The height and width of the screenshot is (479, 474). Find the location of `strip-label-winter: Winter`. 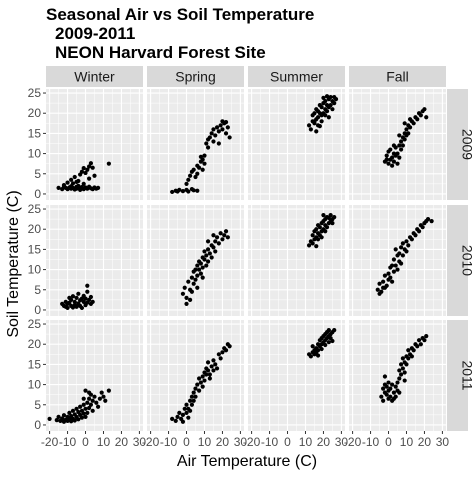

strip-label-winter: Winter is located at coordinates (94, 77).